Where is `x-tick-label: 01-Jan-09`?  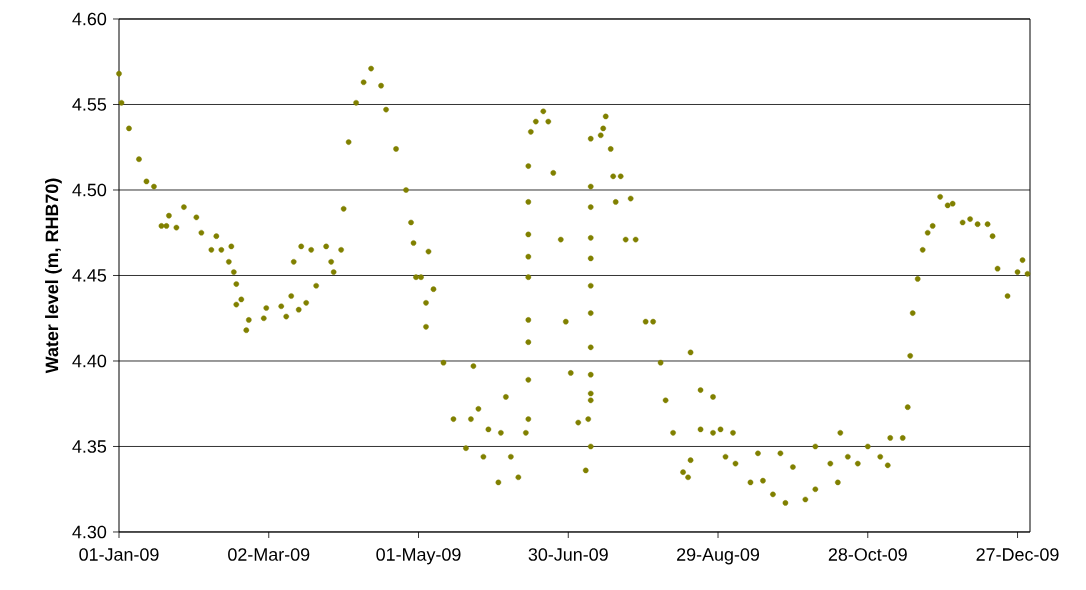
x-tick-label: 01-Jan-09 is located at coordinates (119, 554).